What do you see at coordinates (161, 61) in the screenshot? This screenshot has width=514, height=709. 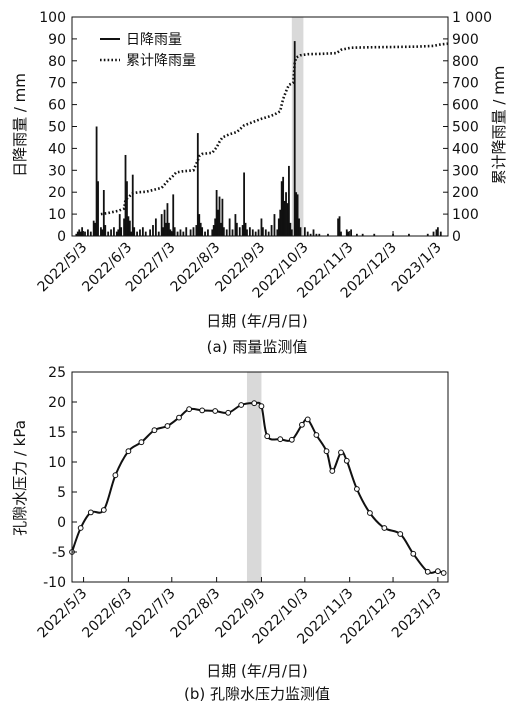 I see `legend-line-label: 累计降雨量` at bounding box center [161, 61].